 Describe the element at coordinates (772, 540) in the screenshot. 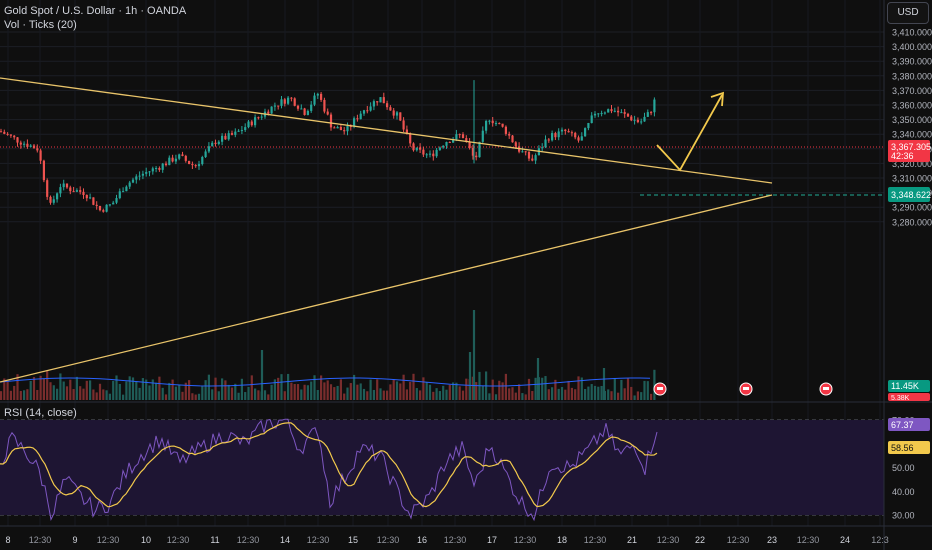

I see `time-tick-label: 23` at that location.